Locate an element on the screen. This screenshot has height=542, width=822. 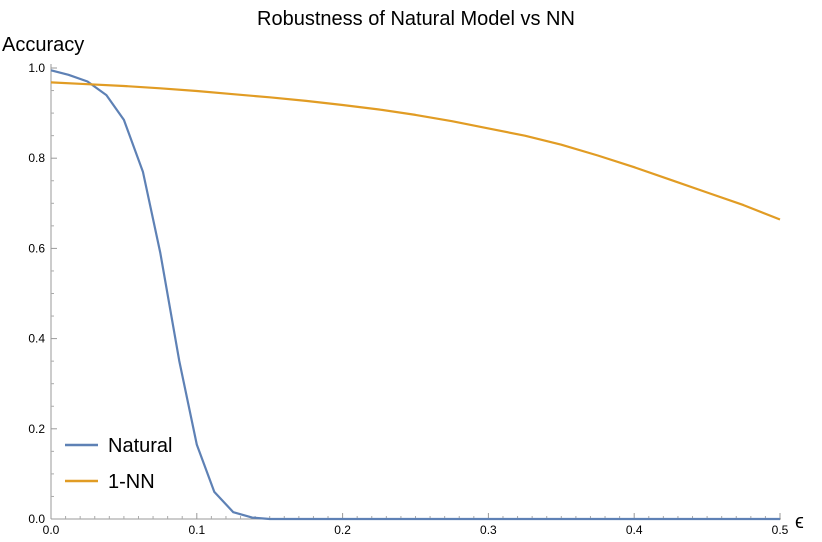
x-axis-title: ϵ is located at coordinates (799, 522).